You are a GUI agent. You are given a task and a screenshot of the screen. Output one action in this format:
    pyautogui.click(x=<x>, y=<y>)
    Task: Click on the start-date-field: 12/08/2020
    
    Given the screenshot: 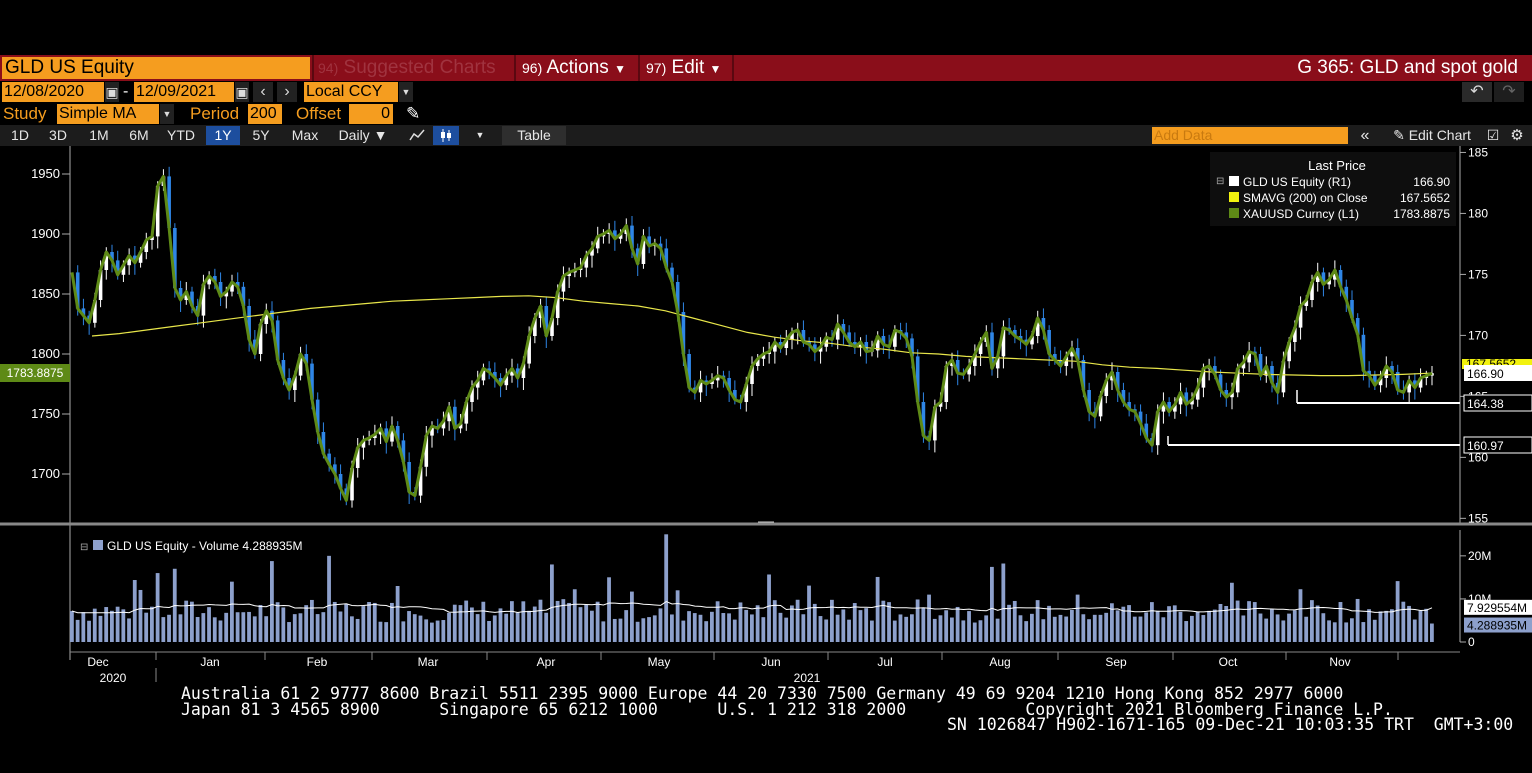 What is the action you would take?
    pyautogui.click(x=53, y=92)
    